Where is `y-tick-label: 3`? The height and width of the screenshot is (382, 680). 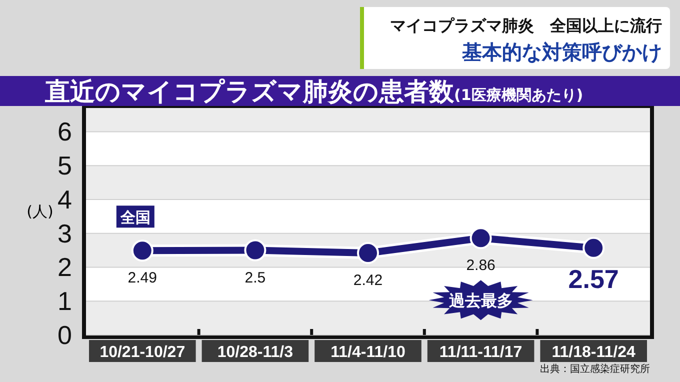 y-tick-label: 3 is located at coordinates (65, 233).